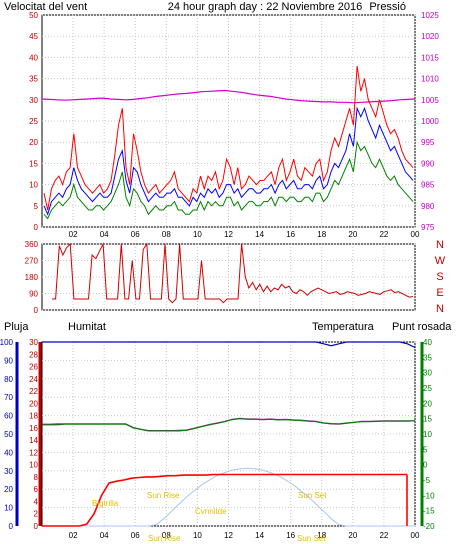 The width and height of the screenshot is (457, 544). I want to click on graph-date-title: 24 hour graph day : 22 Noviembre 2016, so click(265, 7).